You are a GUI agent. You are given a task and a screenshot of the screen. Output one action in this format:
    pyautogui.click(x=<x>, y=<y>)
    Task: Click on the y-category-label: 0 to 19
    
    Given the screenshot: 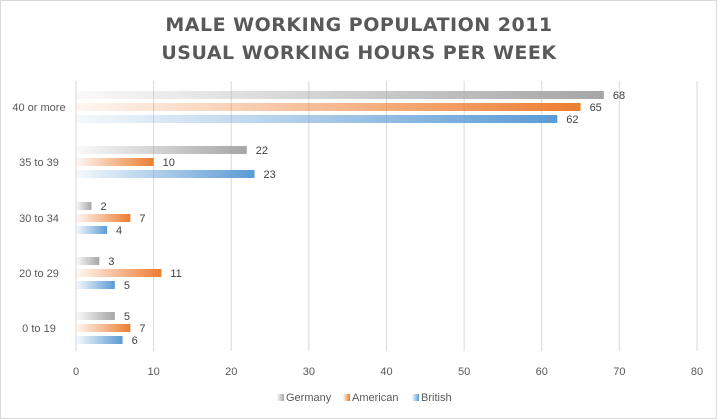 What is the action you would take?
    pyautogui.click(x=39, y=329)
    